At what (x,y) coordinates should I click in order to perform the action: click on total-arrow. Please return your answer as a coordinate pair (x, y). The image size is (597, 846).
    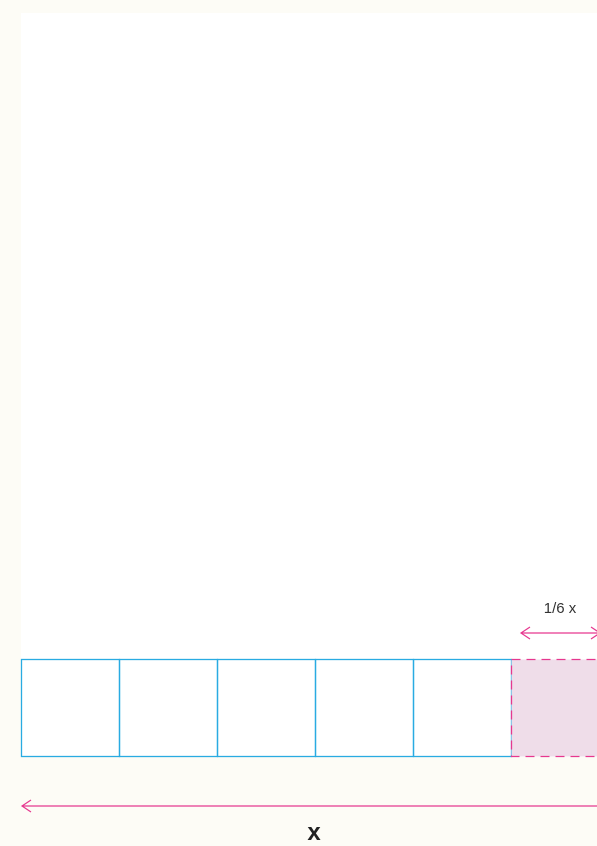
    Looking at the image, I should click on (308, 806).